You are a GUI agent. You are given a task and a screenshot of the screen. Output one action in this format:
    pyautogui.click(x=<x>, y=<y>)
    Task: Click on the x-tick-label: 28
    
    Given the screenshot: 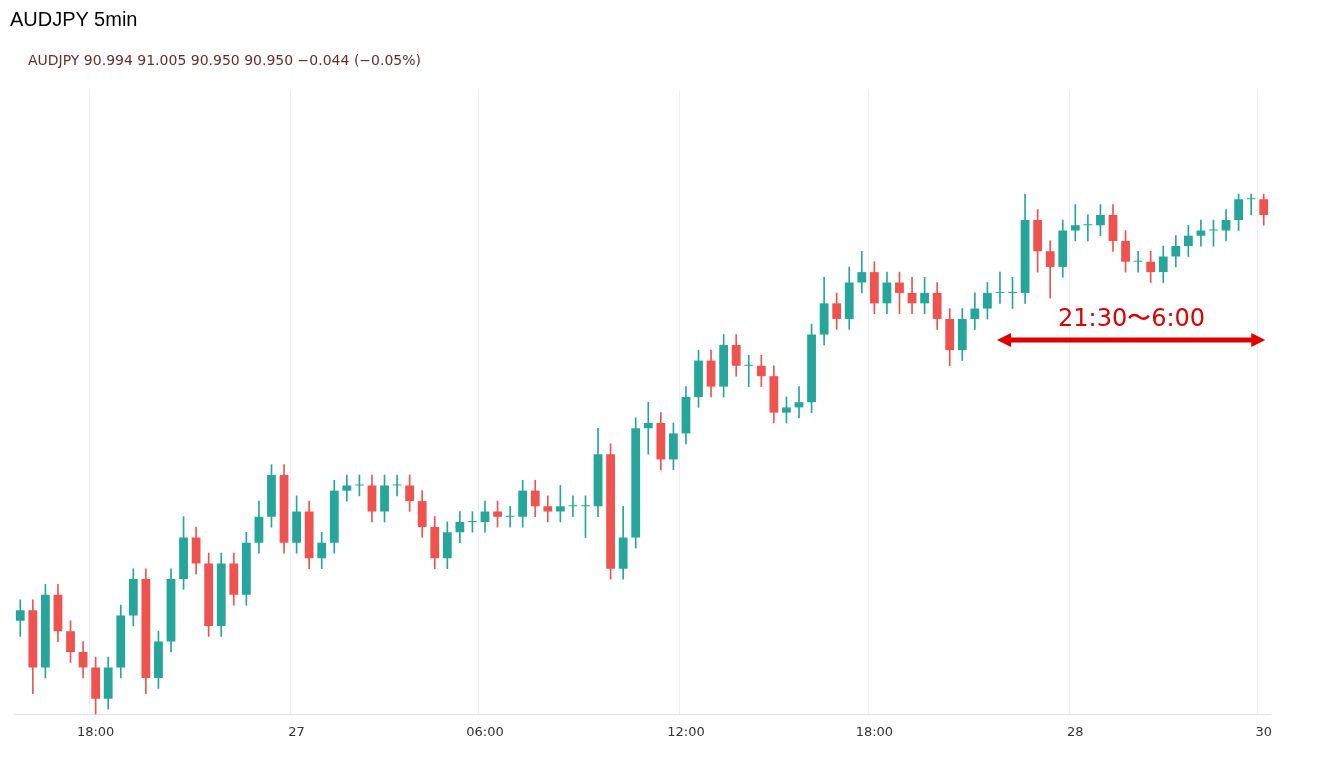 What is the action you would take?
    pyautogui.click(x=1075, y=731)
    